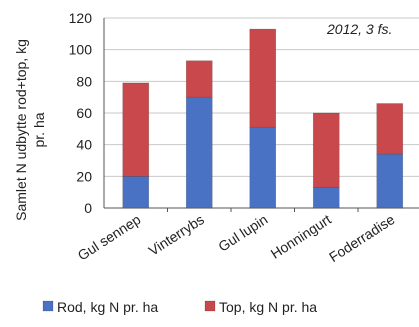 The image size is (419, 327). Describe the element at coordinates (362, 238) in the screenshot. I see `x-category-label: Foderradise` at that location.